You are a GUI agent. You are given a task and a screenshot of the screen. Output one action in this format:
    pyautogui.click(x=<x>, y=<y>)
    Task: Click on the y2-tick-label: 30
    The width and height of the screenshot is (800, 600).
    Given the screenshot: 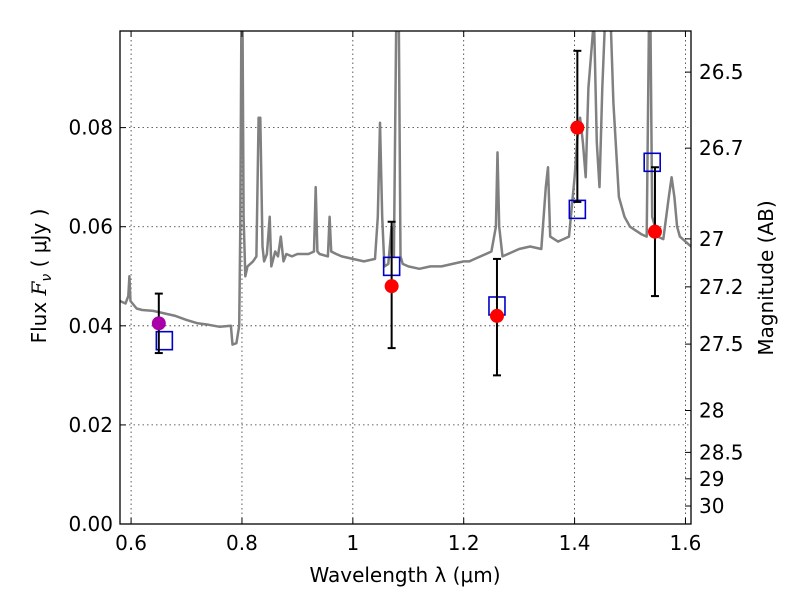 What is the action you would take?
    pyautogui.click(x=711, y=506)
    